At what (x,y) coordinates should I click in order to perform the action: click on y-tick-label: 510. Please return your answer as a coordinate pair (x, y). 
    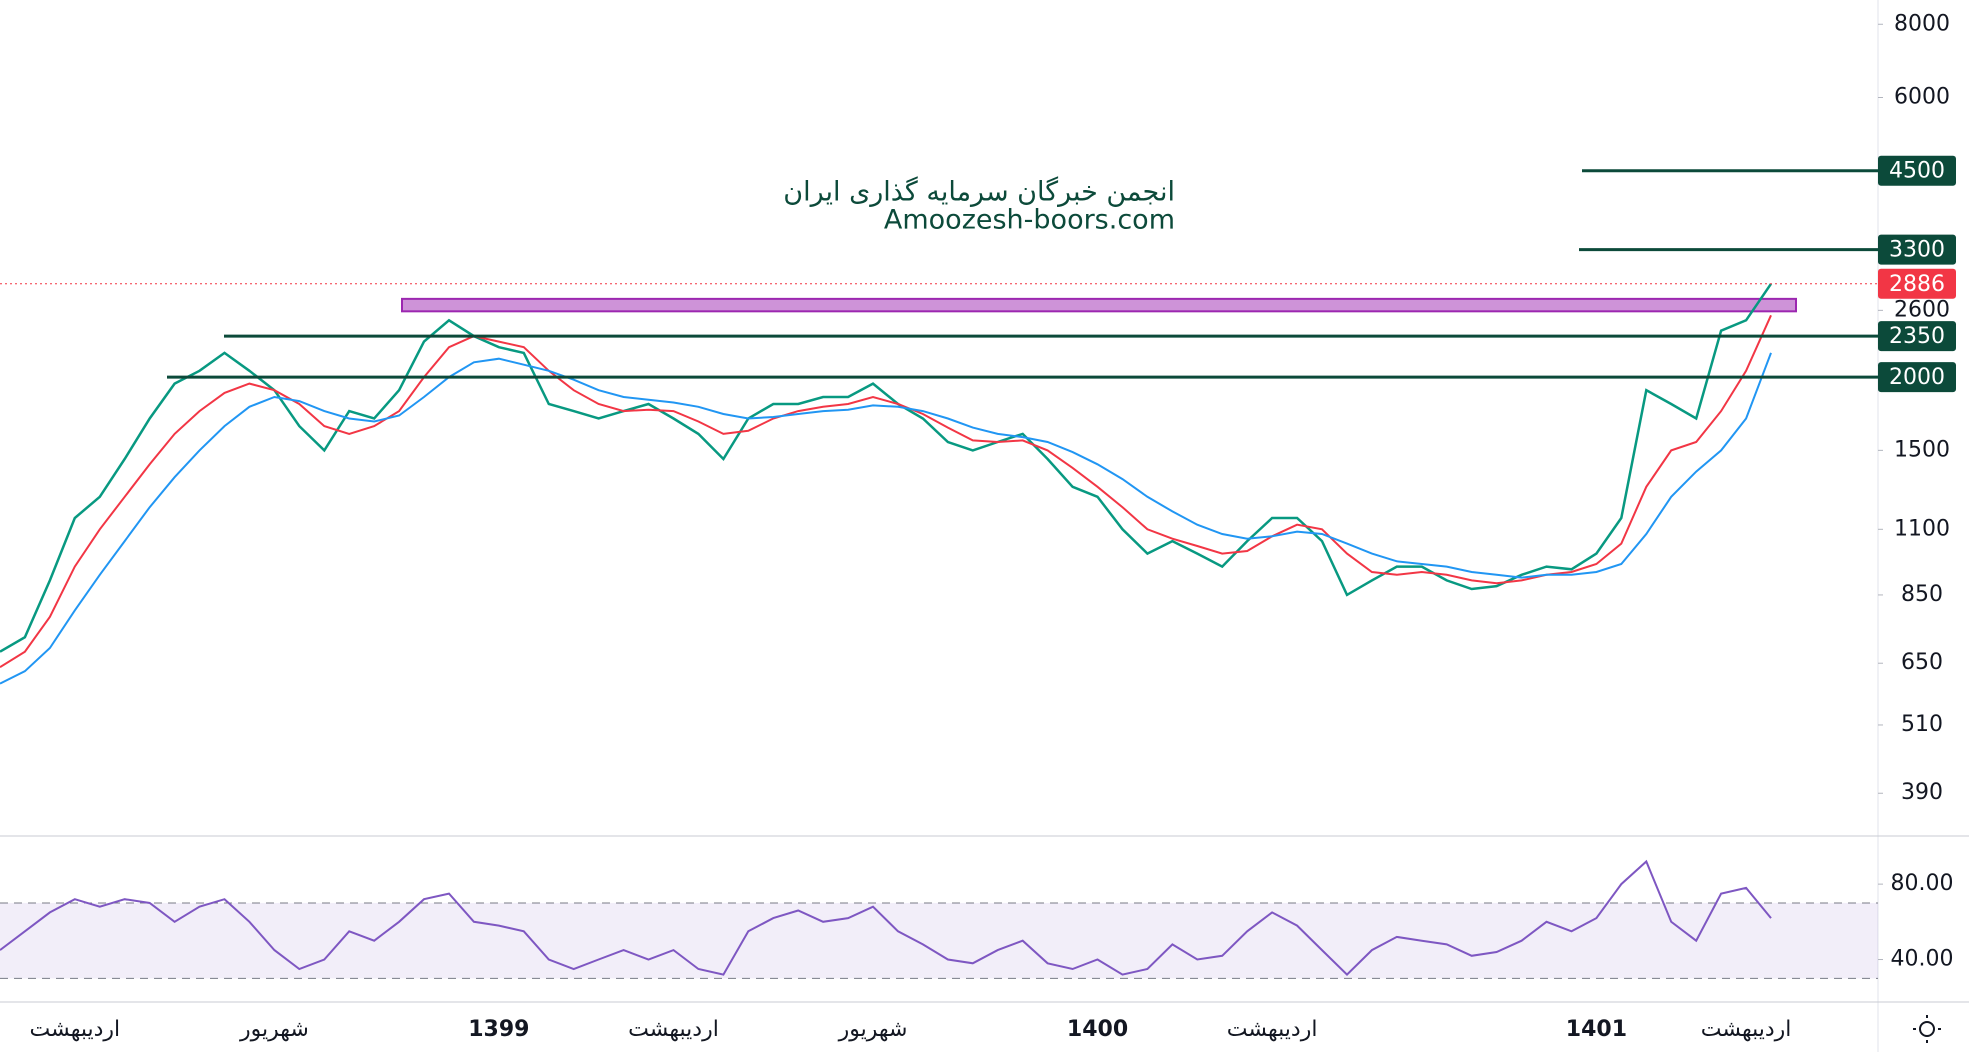
    Looking at the image, I should click on (1922, 724).